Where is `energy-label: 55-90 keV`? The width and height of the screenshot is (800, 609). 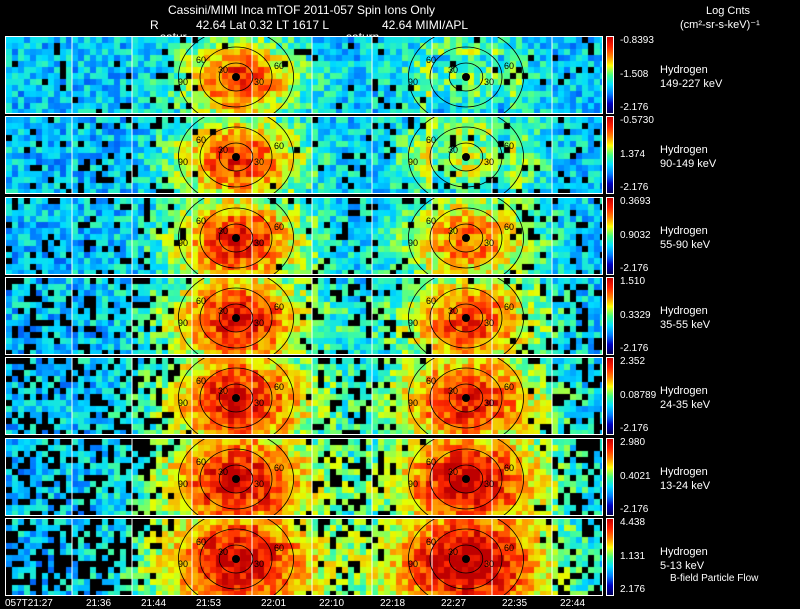 energy-label: 55-90 keV is located at coordinates (685, 244).